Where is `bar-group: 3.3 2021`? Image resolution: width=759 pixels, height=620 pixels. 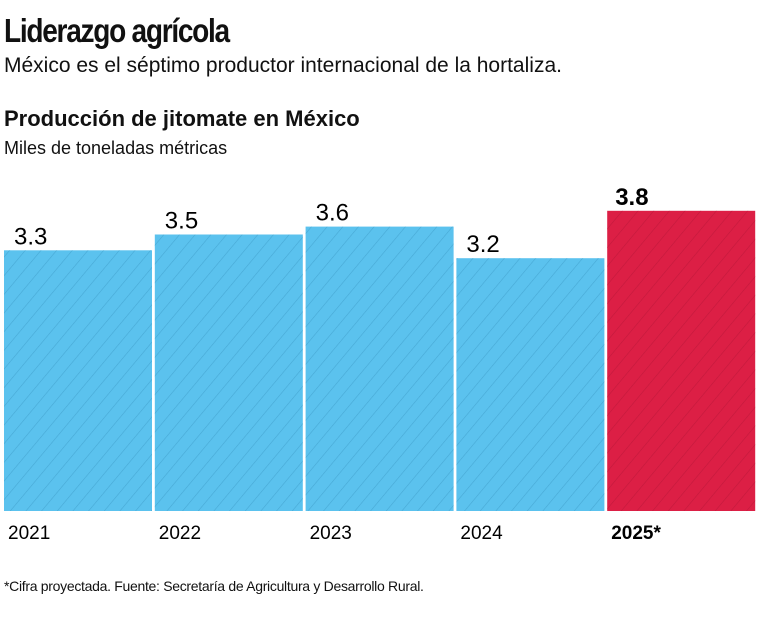 bar-group: 3.3 2021 is located at coordinates (78, 383).